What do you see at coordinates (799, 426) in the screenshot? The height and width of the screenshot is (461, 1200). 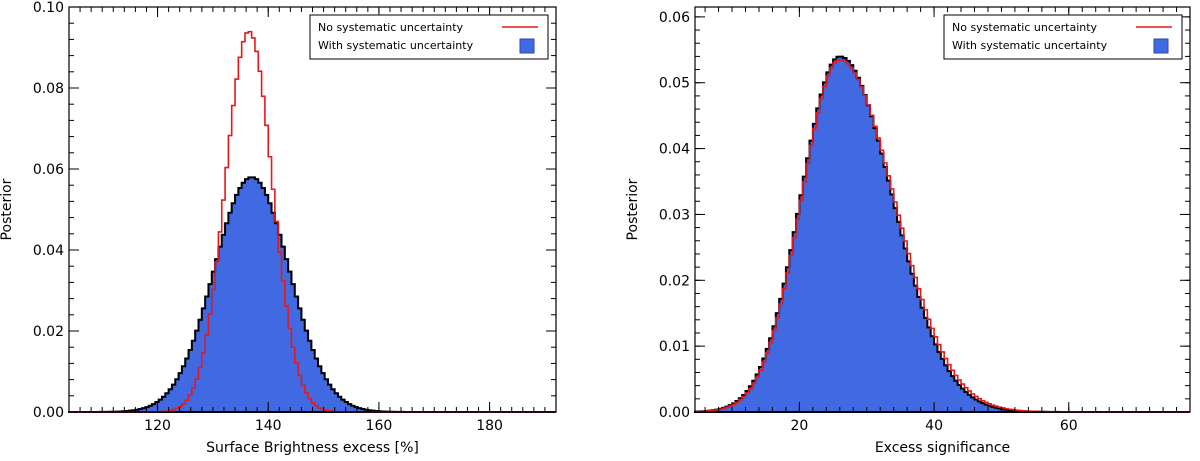 I see `x-tick-label: 20` at bounding box center [799, 426].